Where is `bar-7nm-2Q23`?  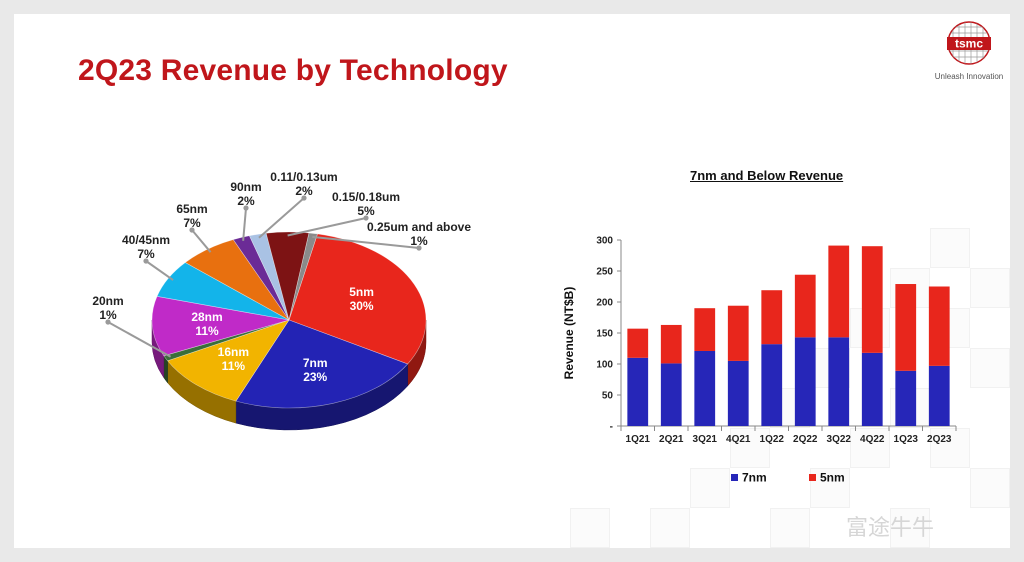 bar-7nm-2Q23 is located at coordinates (939, 395).